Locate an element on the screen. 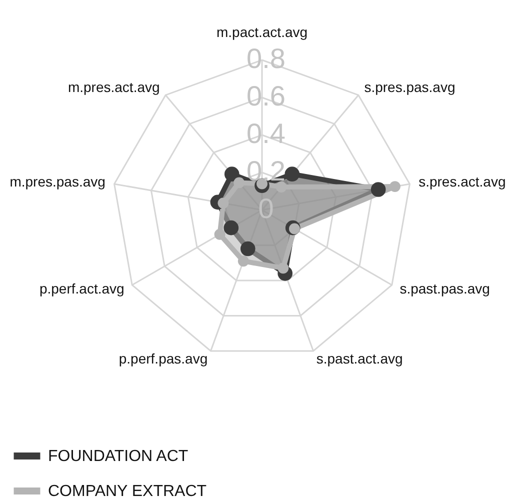 The width and height of the screenshot is (526, 504). spoke-label: m.pres.act.avg is located at coordinates (114, 87).